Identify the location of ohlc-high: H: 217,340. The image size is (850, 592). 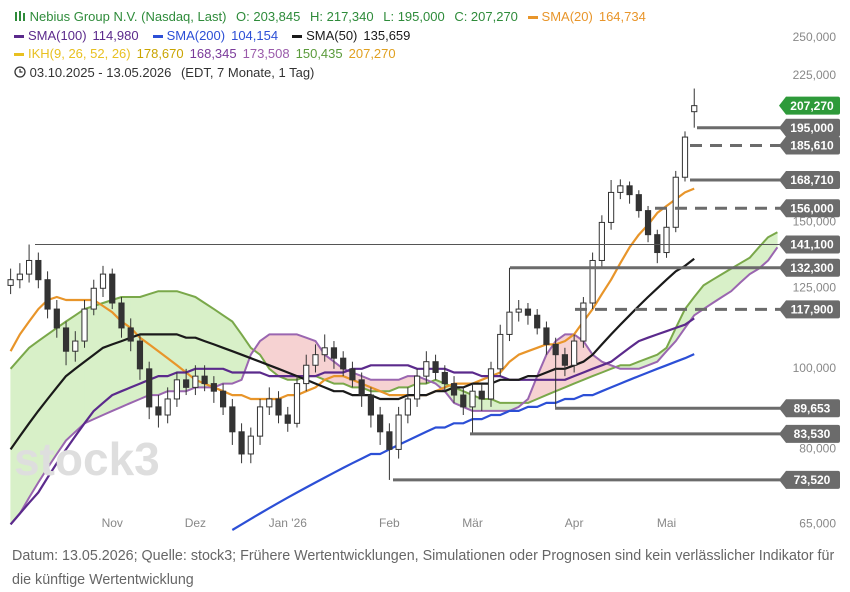
(342, 16).